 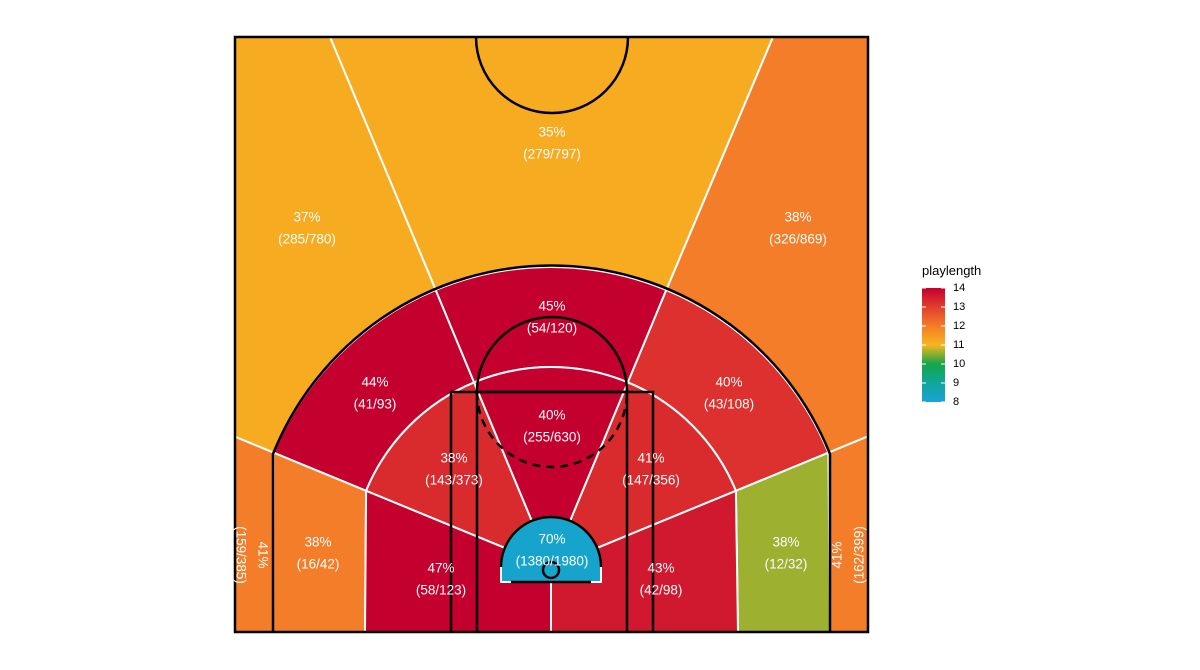 What do you see at coordinates (306, 217) in the screenshot?
I see `zone-pct: 37%` at bounding box center [306, 217].